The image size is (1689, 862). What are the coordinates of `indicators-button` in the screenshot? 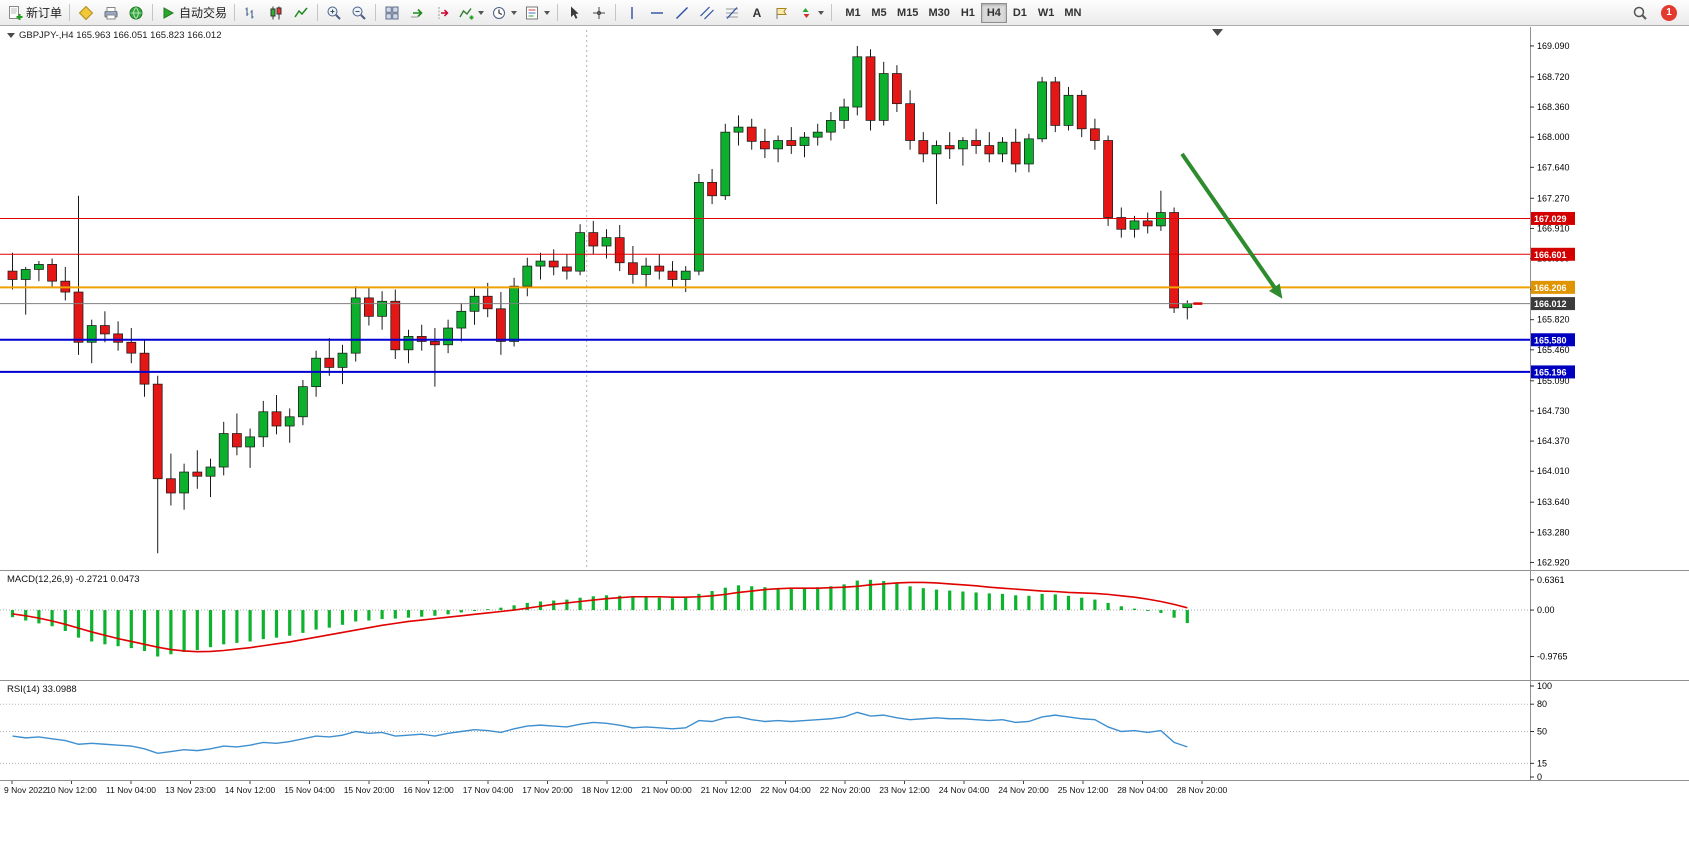 It's located at (471, 13).